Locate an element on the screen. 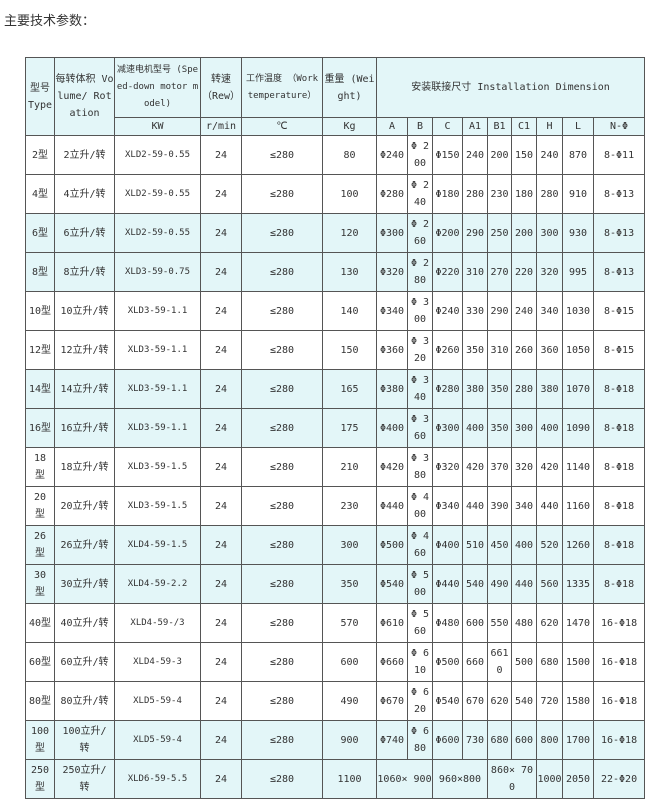  table-cell: 100 is located at coordinates (349, 194).